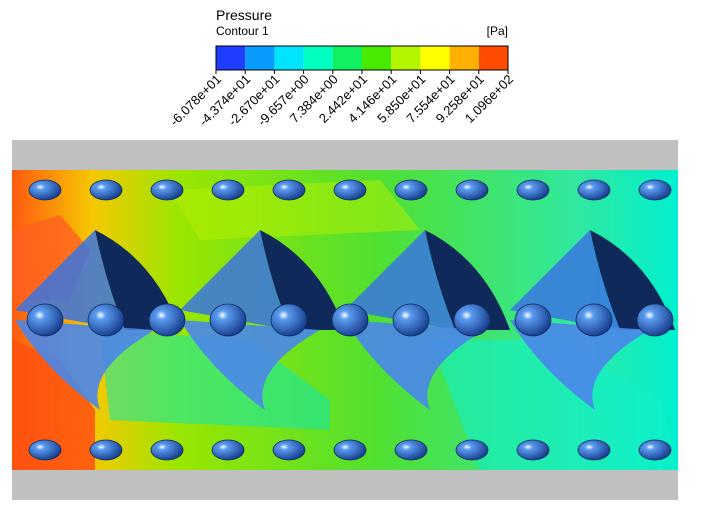 Image resolution: width=712 pixels, height=514 pixels. Describe the element at coordinates (497, 31) in the screenshot. I see `legend-unit: [Pa]` at that location.